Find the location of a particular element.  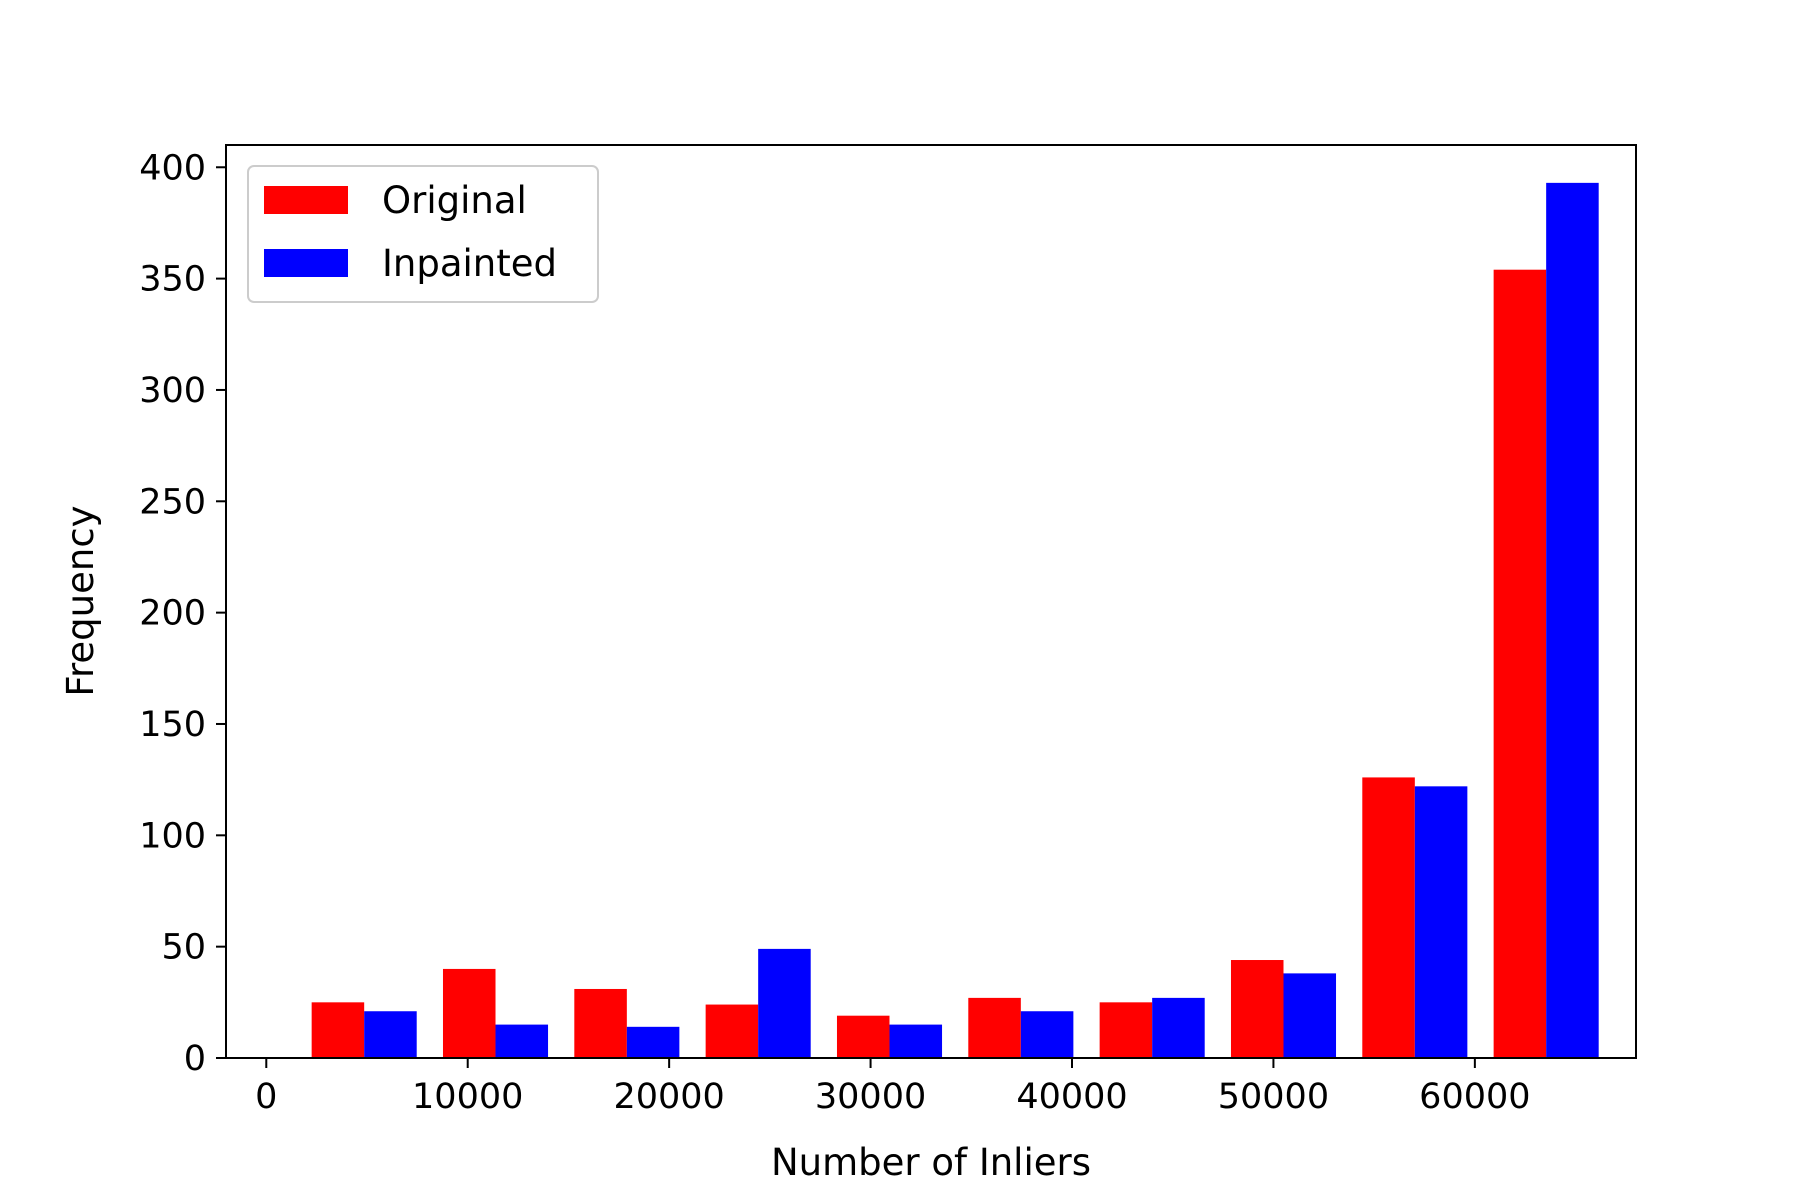

legend-swatch-original is located at coordinates (306, 200).